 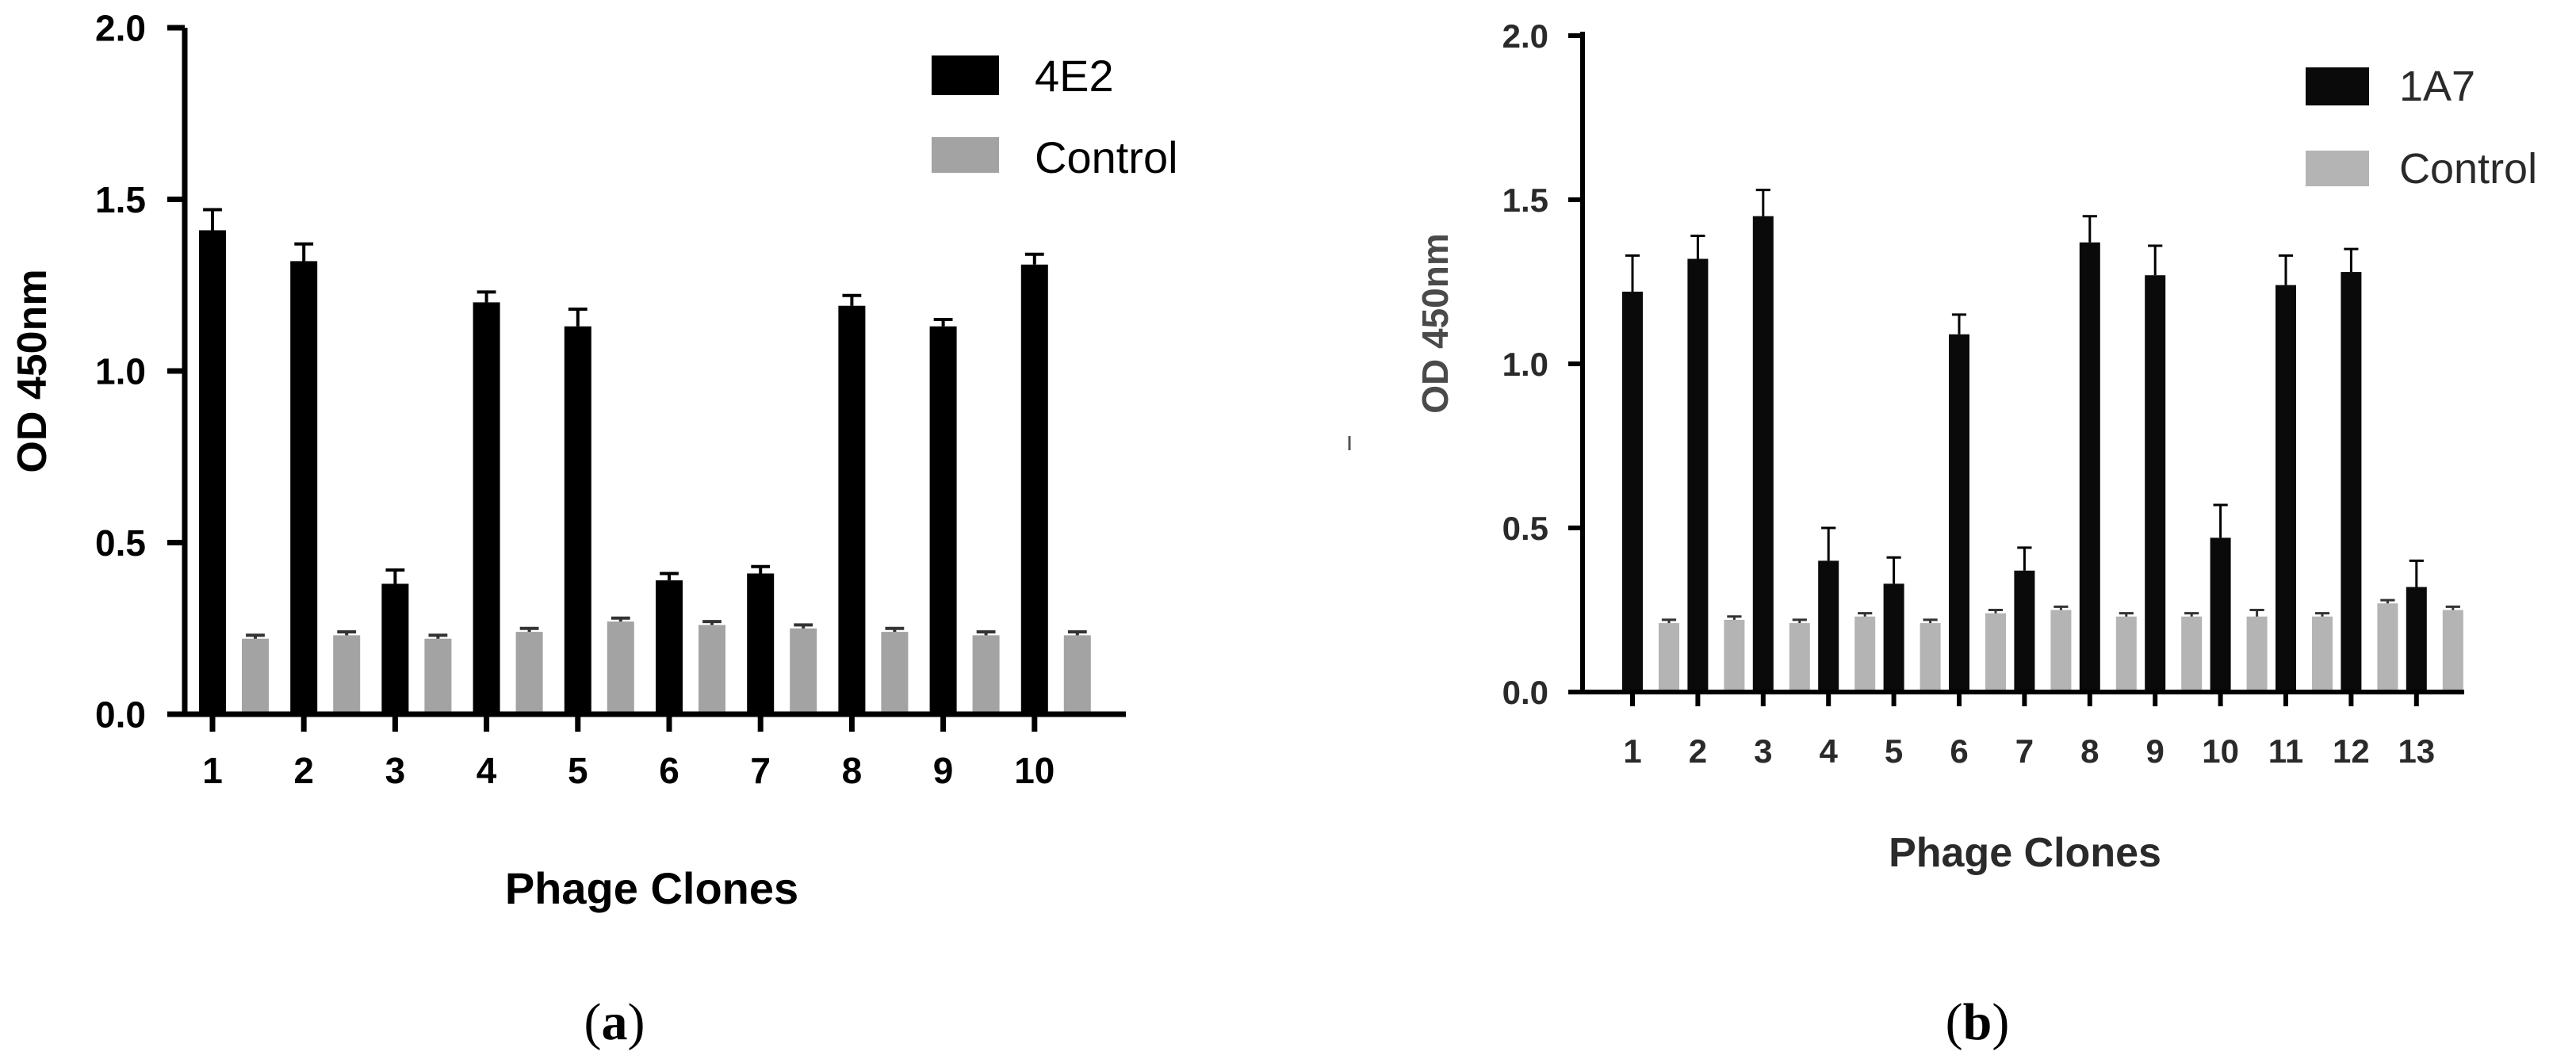 I want to click on panel-b-x-tick-label: 3, so click(x=1763, y=751).